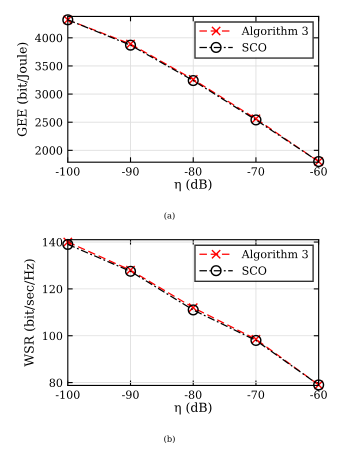 The width and height of the screenshot is (339, 470). I want to click on text: (a), so click(169, 216).